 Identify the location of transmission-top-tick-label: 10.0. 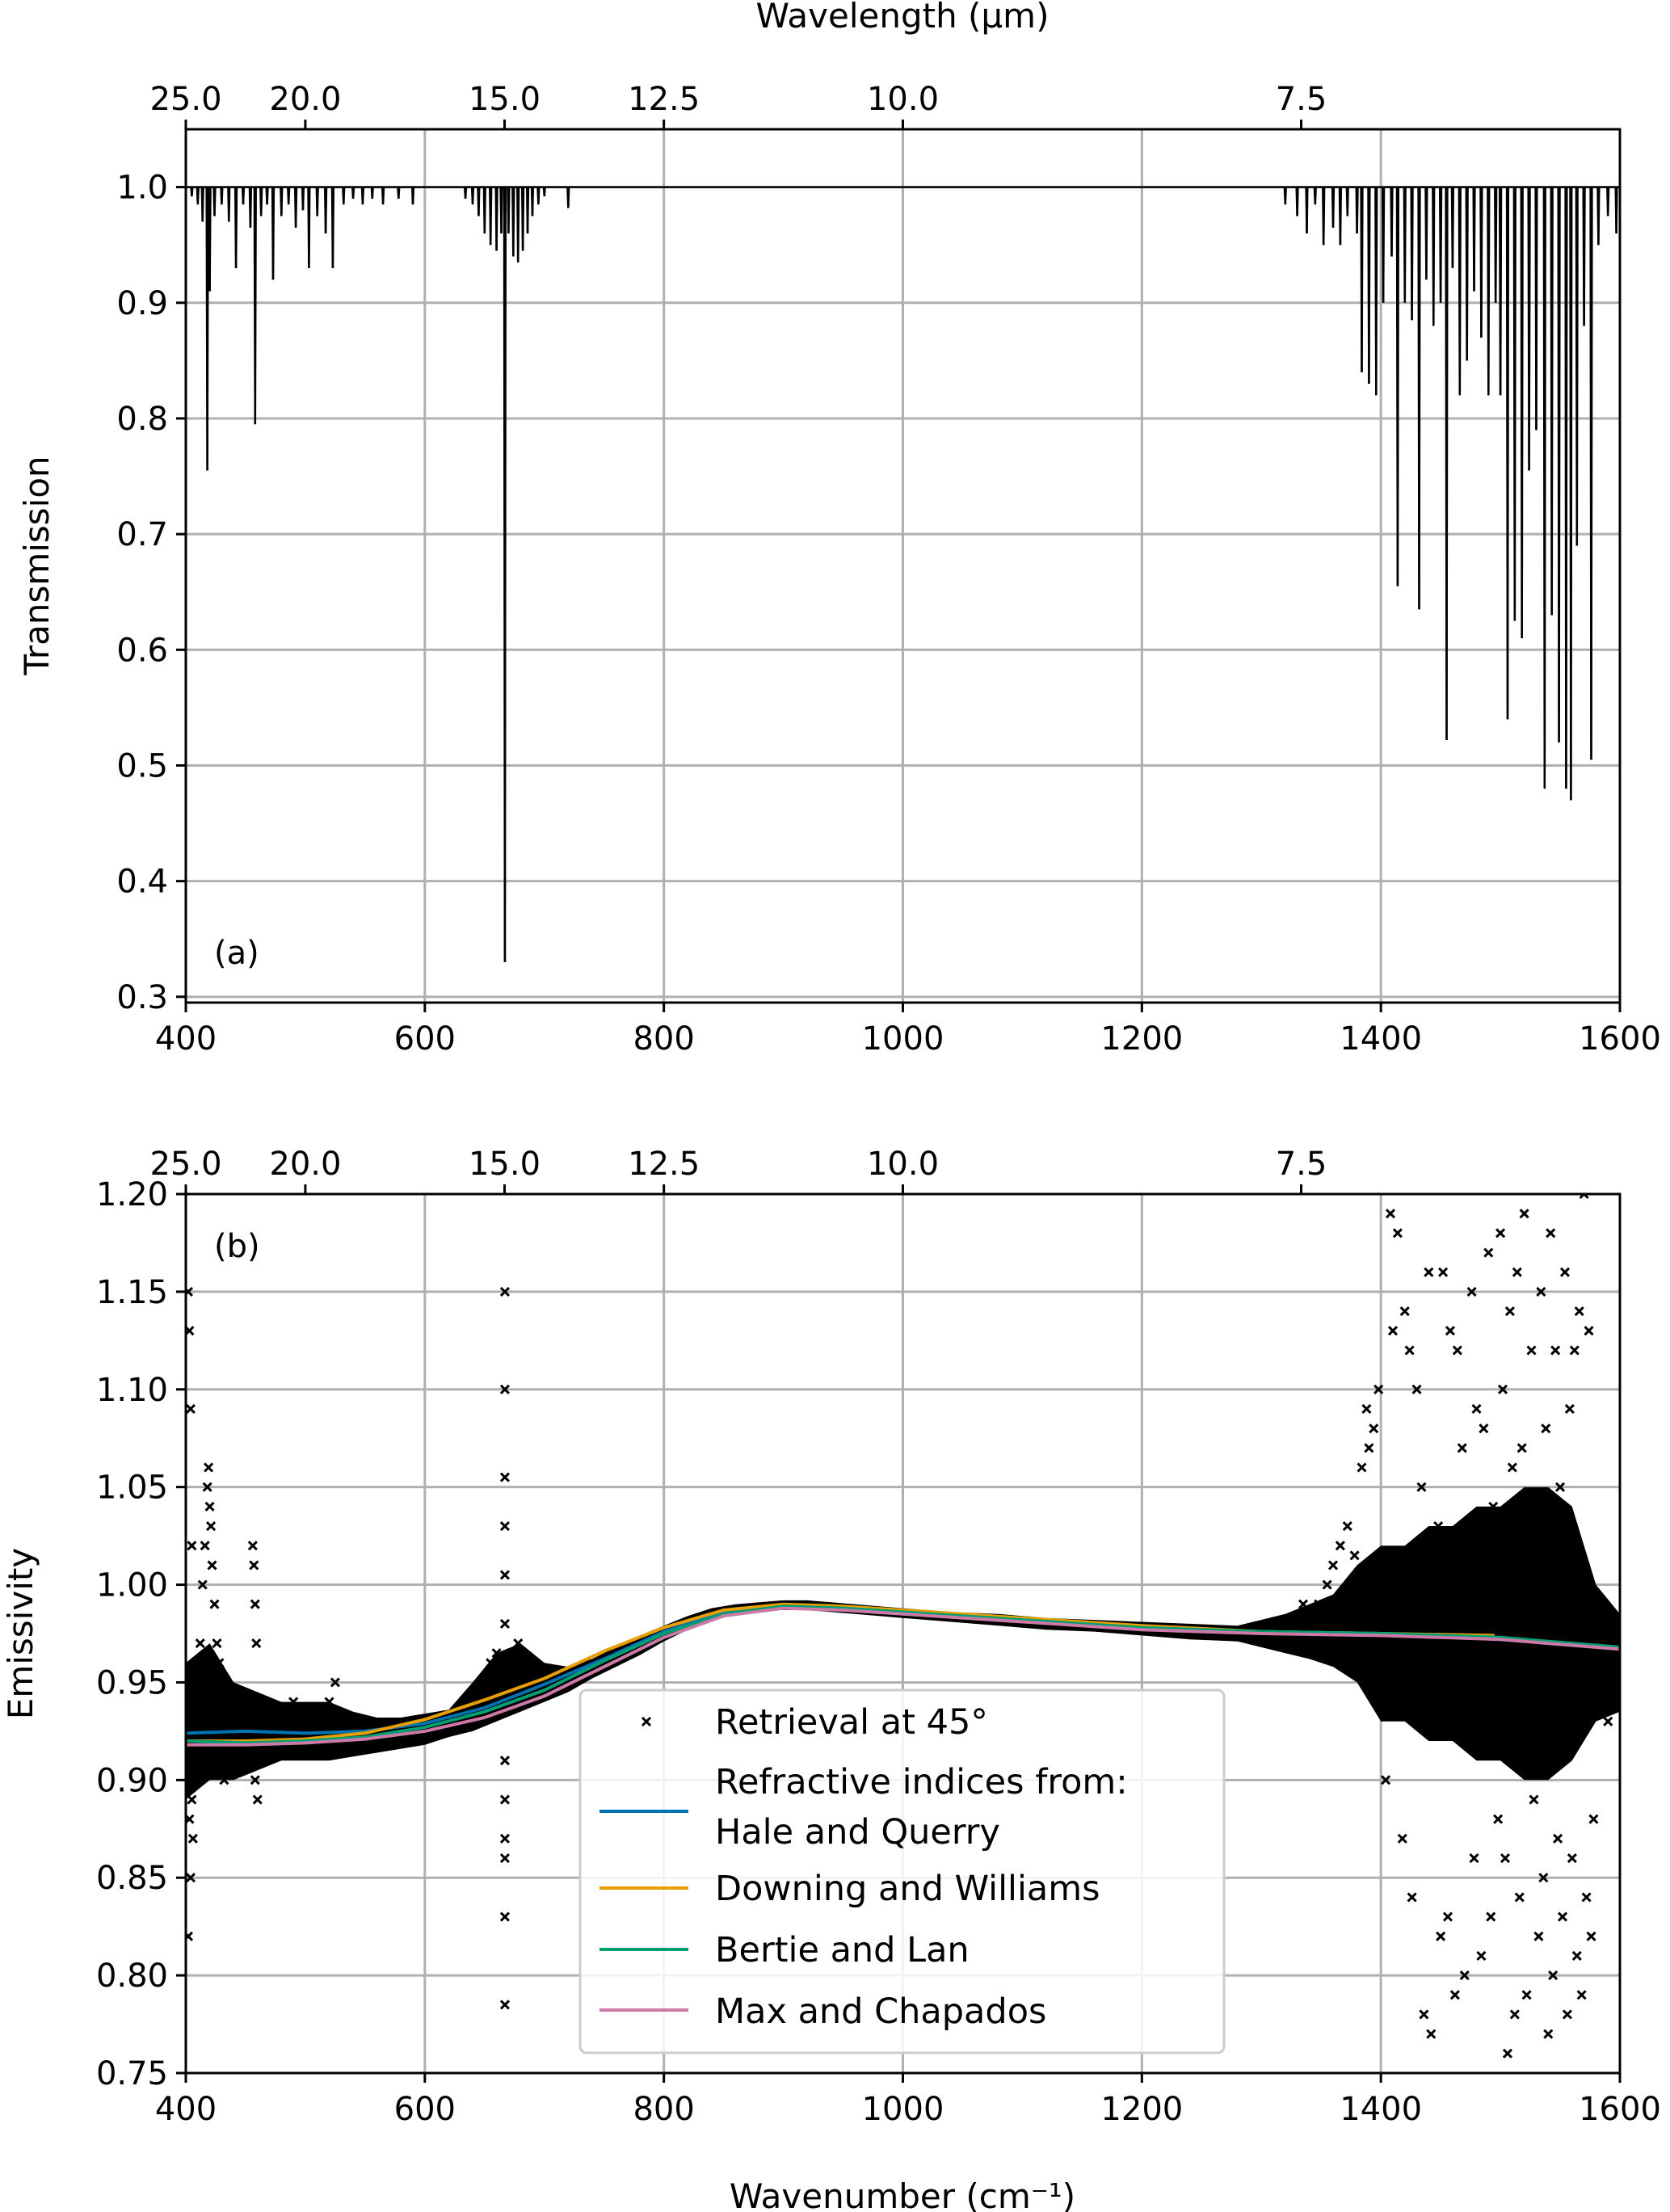
(903, 100).